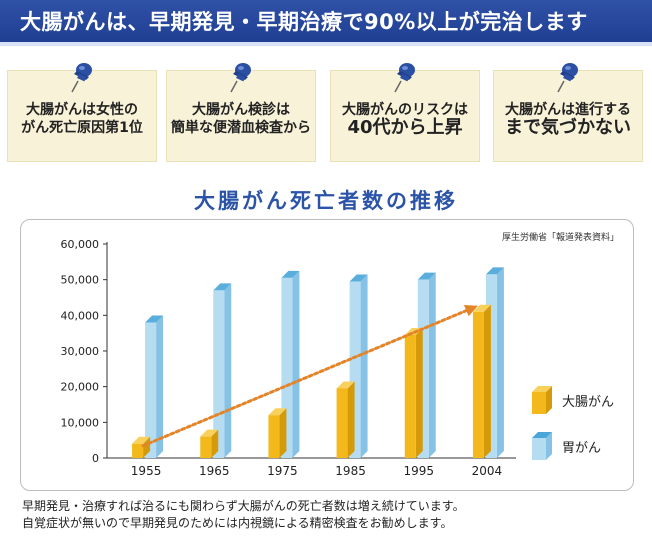 This screenshot has width=652, height=542. Describe the element at coordinates (326, 201) in the screenshot. I see `chart-title: 大腸がん死亡者数の推移` at that location.